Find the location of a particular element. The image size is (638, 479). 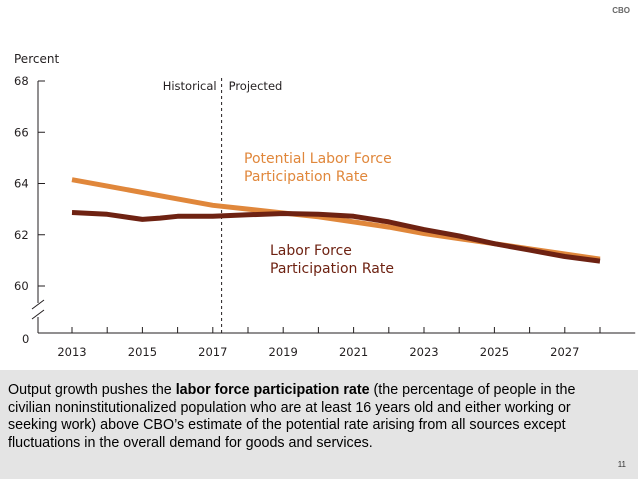

potential-rate-label-line1: Potential Labor Force is located at coordinates (318, 159).